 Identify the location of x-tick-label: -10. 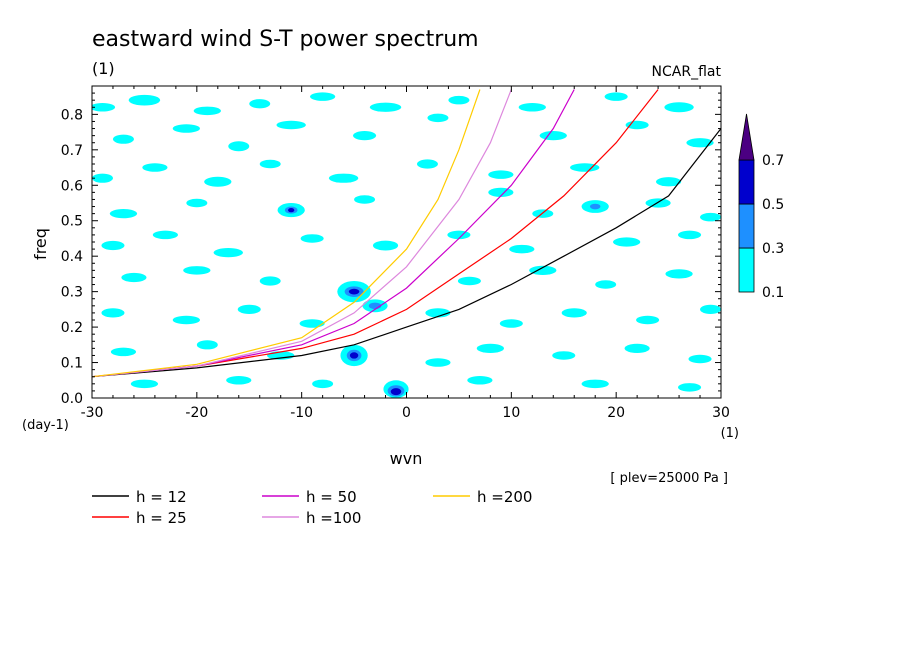
(301, 413).